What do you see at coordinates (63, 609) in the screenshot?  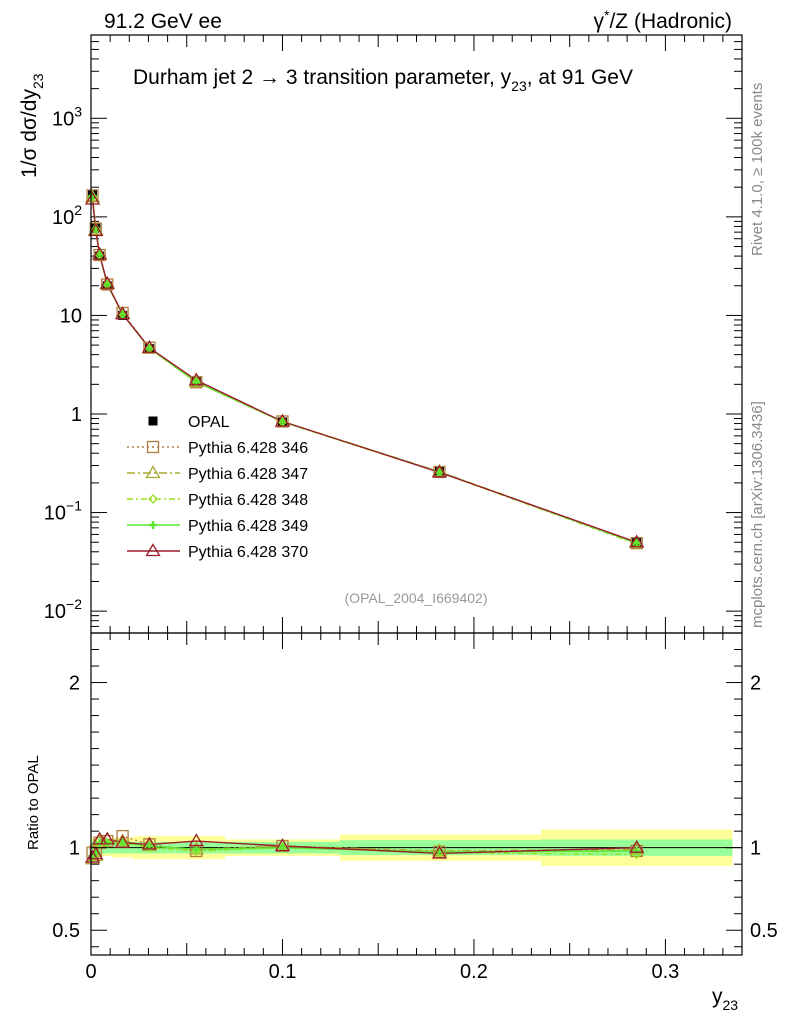 I see `y-tick-label: 10⁻²` at bounding box center [63, 609].